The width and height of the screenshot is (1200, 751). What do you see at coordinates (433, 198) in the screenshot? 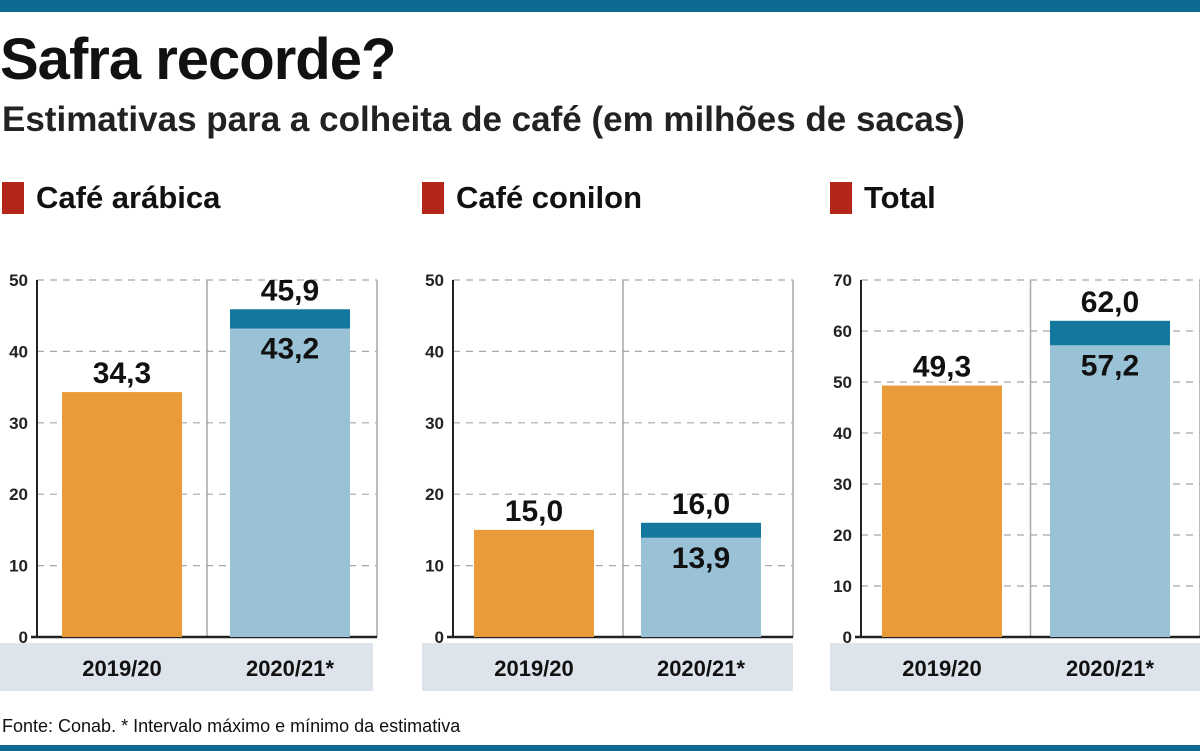
I see `legend-square-conilon` at bounding box center [433, 198].